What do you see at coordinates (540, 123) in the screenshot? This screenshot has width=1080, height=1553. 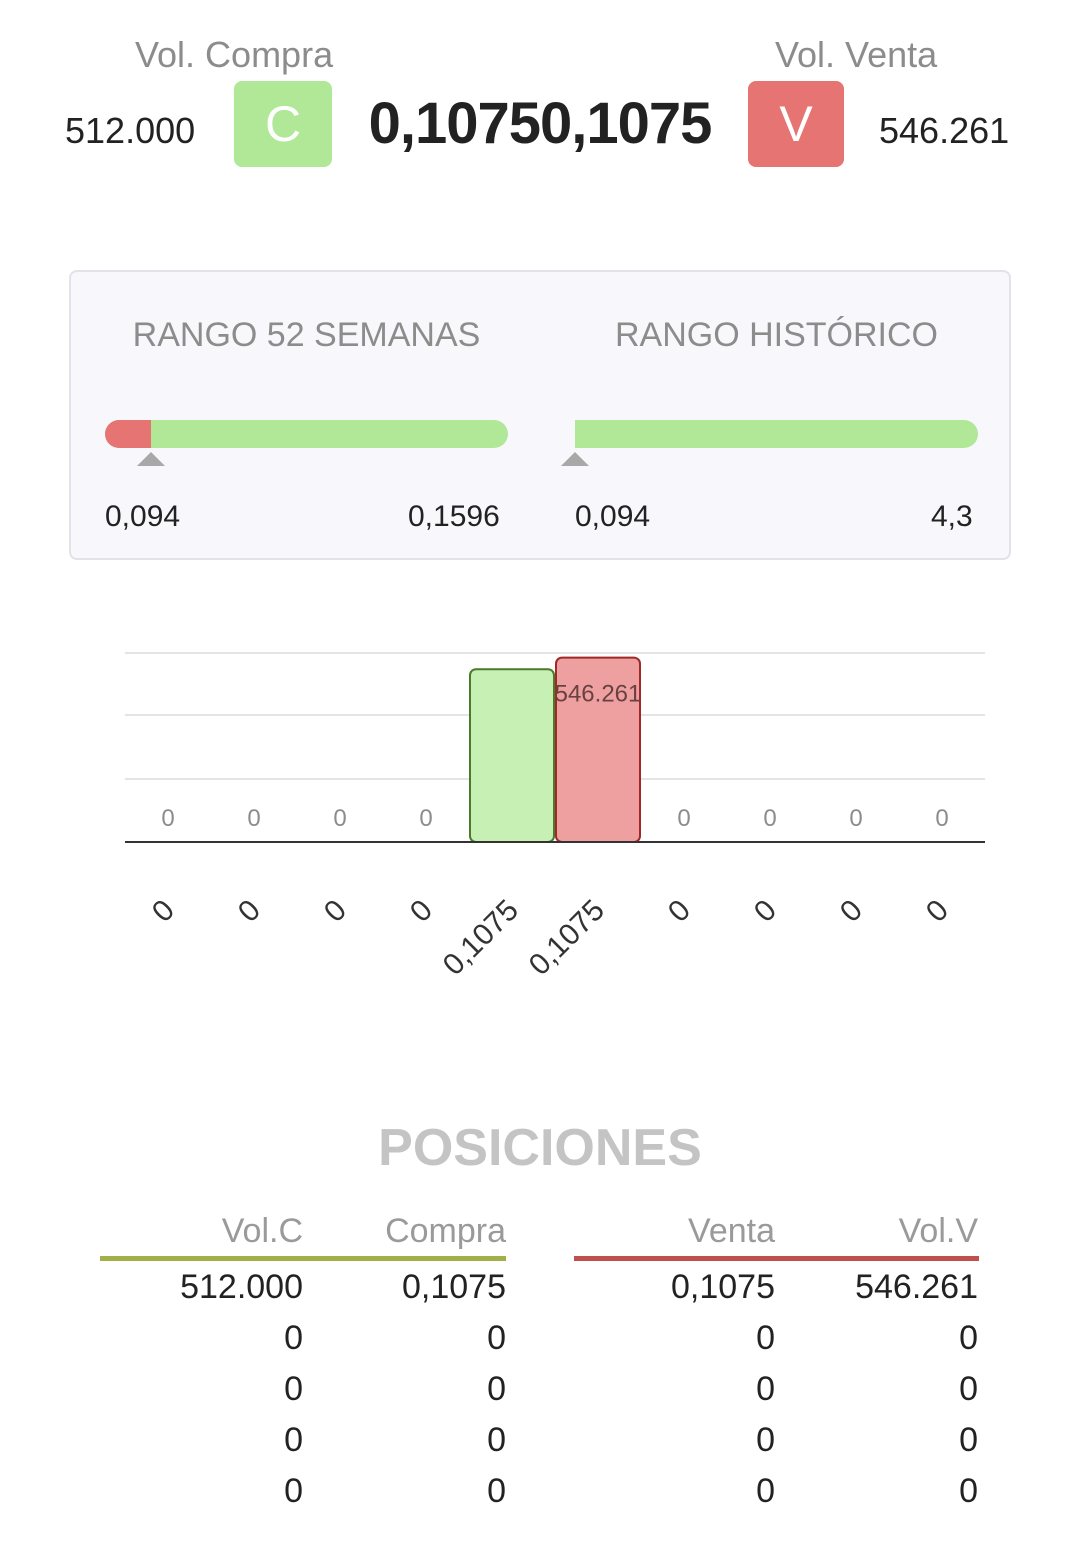 I see `last-price: 0,10750,1075` at bounding box center [540, 123].